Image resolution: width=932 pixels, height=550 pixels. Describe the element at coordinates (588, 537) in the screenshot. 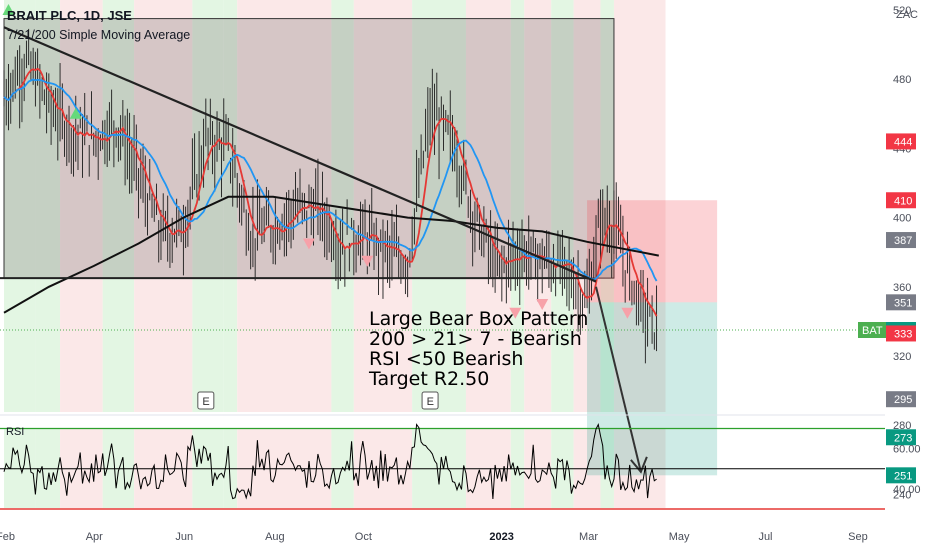

I see `time-tick-6: Mar` at that location.